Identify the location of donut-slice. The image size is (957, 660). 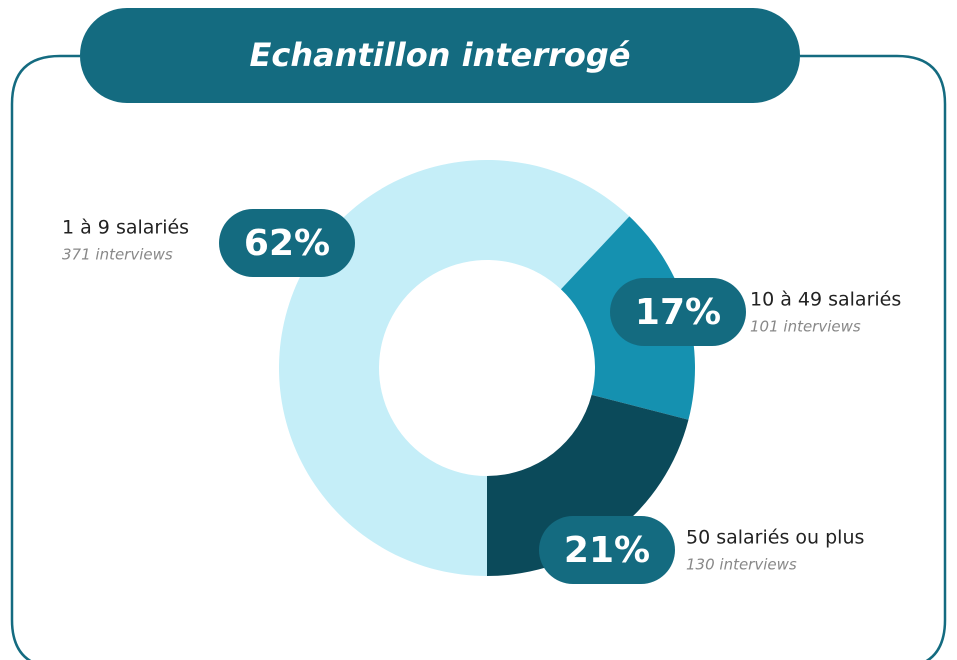
(588, 485).